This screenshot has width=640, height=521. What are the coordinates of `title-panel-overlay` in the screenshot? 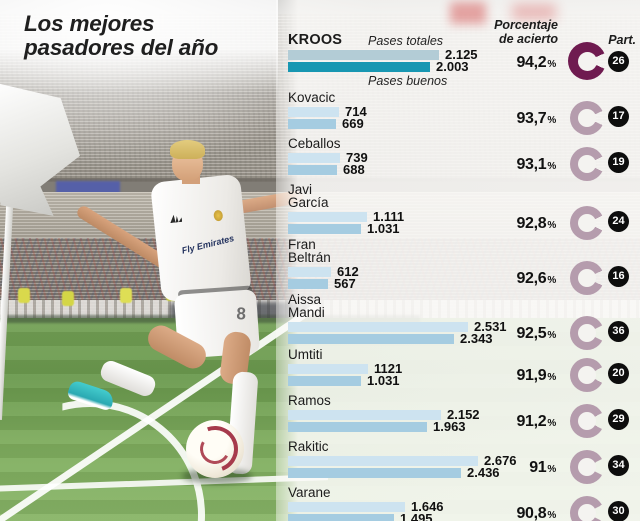 It's located at (139, 47).